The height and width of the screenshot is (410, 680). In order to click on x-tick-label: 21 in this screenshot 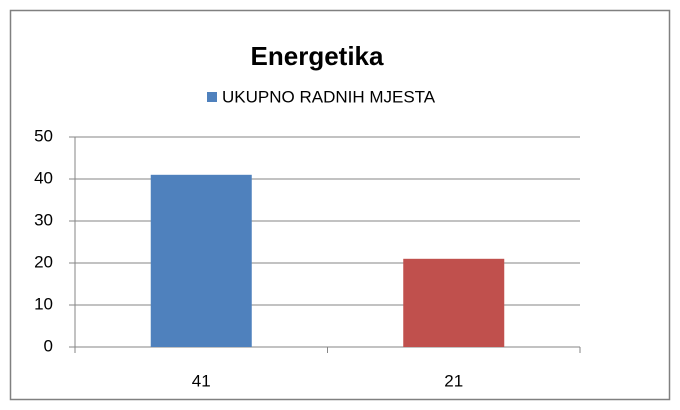, I will do `click(453, 380)`.